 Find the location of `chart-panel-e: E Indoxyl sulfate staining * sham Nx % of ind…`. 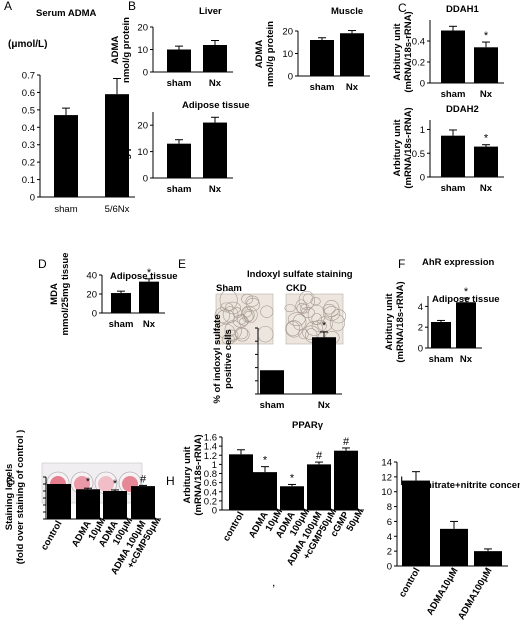

chart-panel-e: E Indoxyl sulfate staining * sham Nx % of ind… is located at coordinates (265, 334).